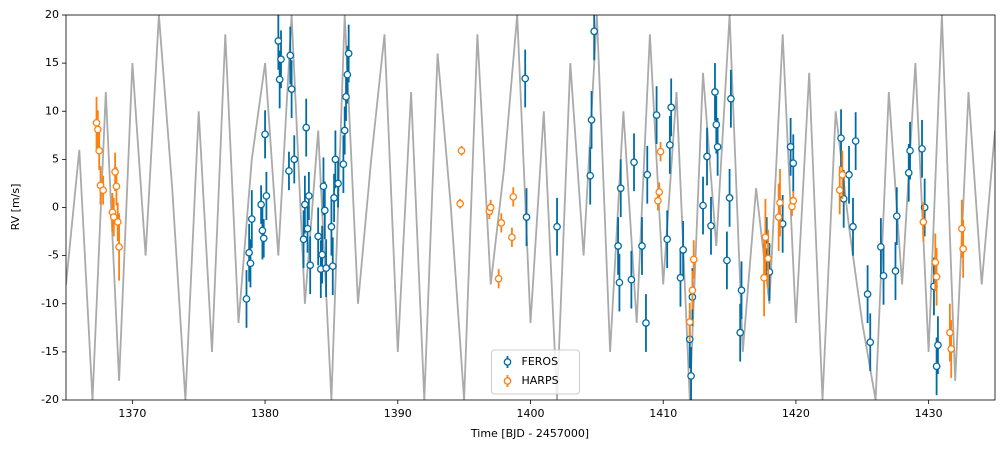 Image resolution: width=1004 pixels, height=451 pixels. I want to click on y-tick-label: 0, so click(55, 207).